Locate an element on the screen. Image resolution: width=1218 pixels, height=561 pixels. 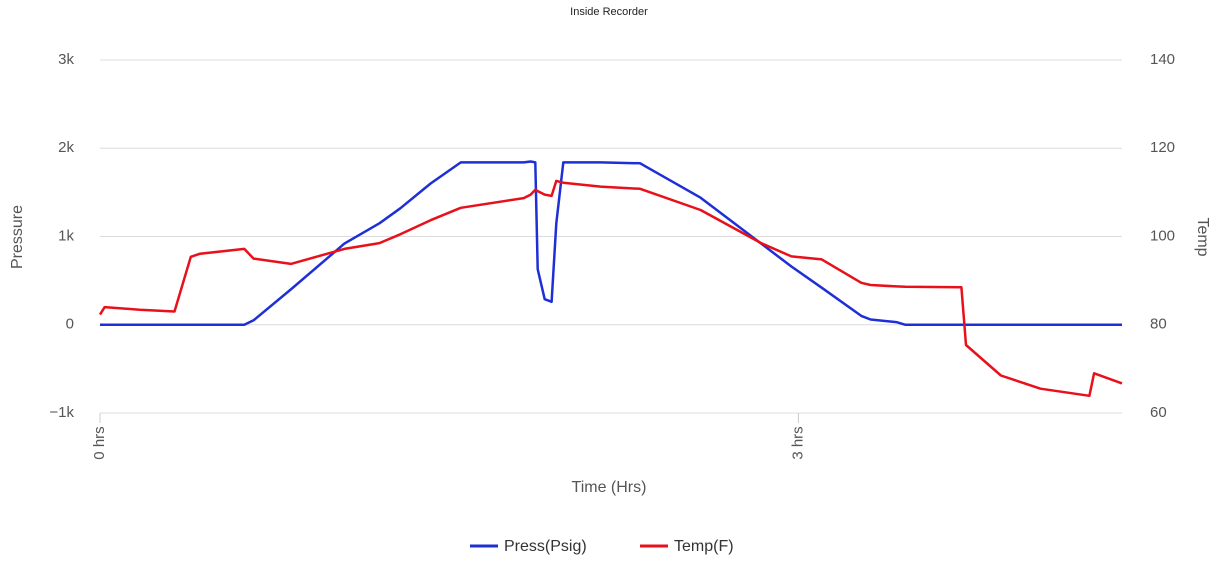
x-tick-label: 0 hrs is located at coordinates (99, 442).